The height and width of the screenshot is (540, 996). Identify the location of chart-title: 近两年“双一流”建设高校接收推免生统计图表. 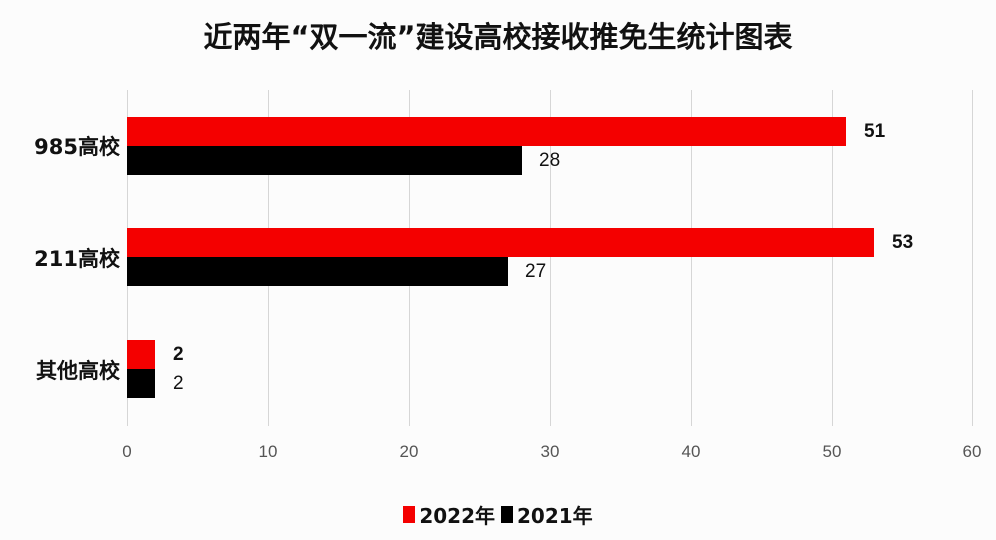
(498, 37).